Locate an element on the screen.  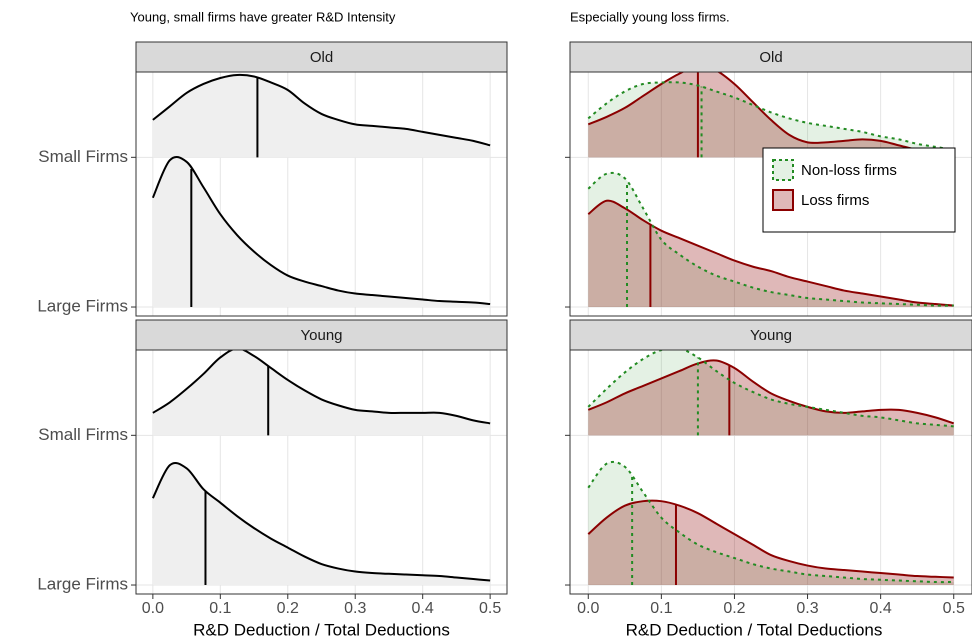
legend-label: Loss firms is located at coordinates (835, 200).